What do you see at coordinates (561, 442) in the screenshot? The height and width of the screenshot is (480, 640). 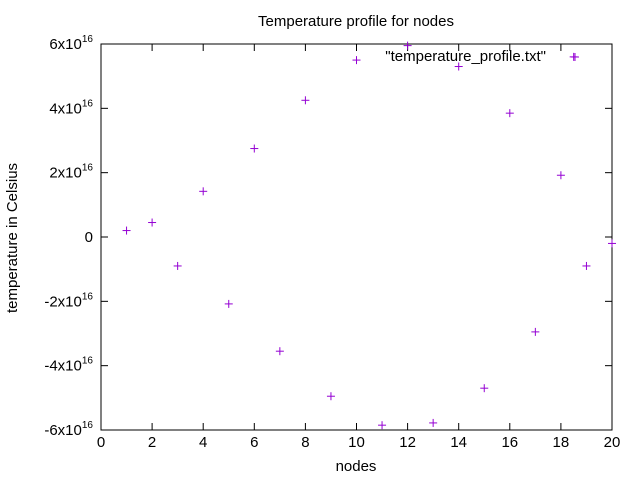 I see `x-tick-label: 18` at bounding box center [561, 442].